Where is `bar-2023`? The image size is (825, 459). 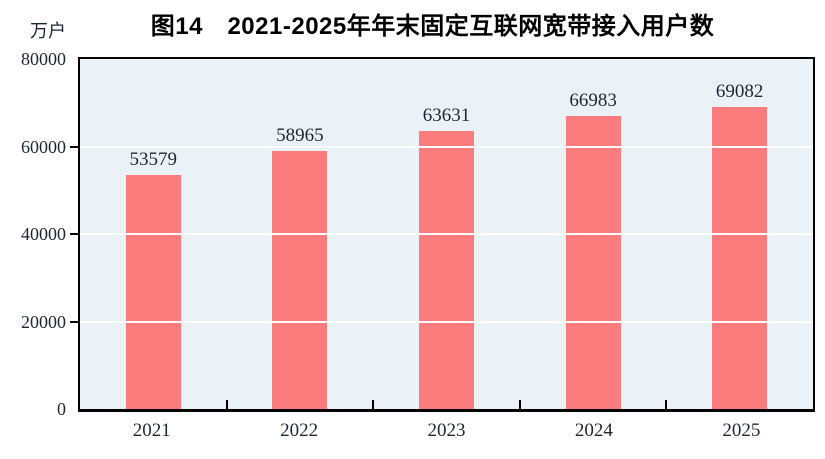
bar-2023 is located at coordinates (446, 269).